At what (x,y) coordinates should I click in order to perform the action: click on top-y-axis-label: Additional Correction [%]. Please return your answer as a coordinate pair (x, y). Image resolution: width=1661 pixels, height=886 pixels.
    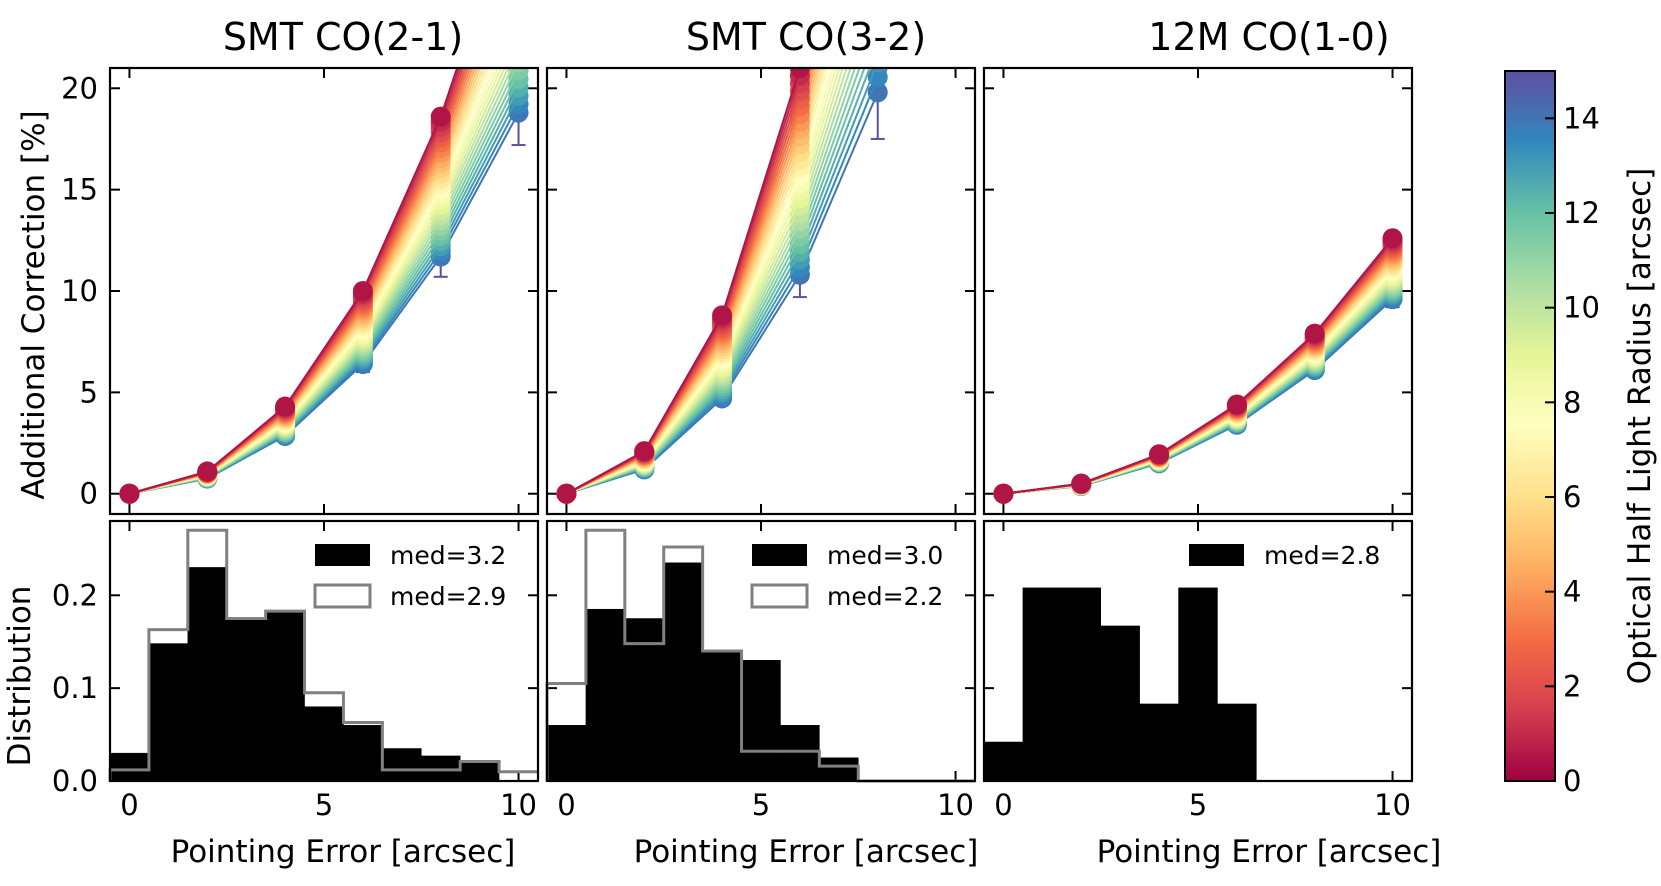
    Looking at the image, I should click on (34, 304).